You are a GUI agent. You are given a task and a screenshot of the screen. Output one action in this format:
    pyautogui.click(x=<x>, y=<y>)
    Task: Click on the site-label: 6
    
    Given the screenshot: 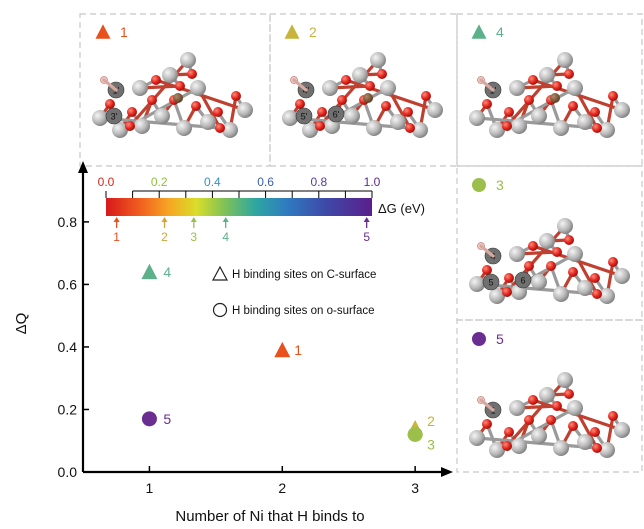 What is the action you would take?
    pyautogui.click(x=522, y=281)
    